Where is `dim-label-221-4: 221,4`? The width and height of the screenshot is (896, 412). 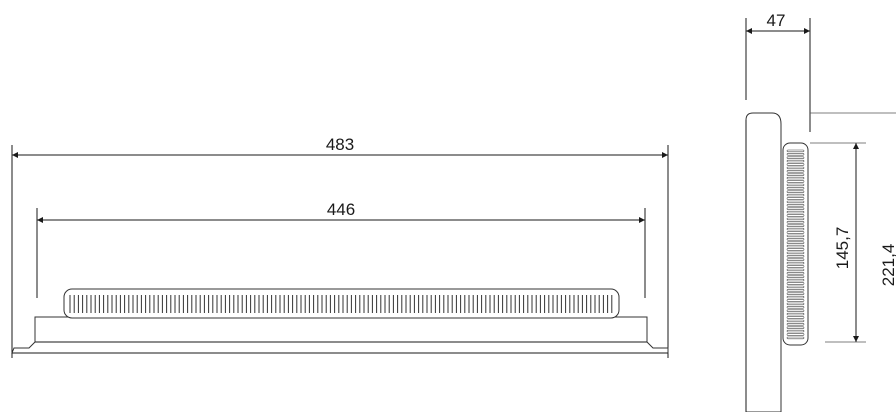 dim-label-221-4: 221,4 is located at coordinates (887, 265).